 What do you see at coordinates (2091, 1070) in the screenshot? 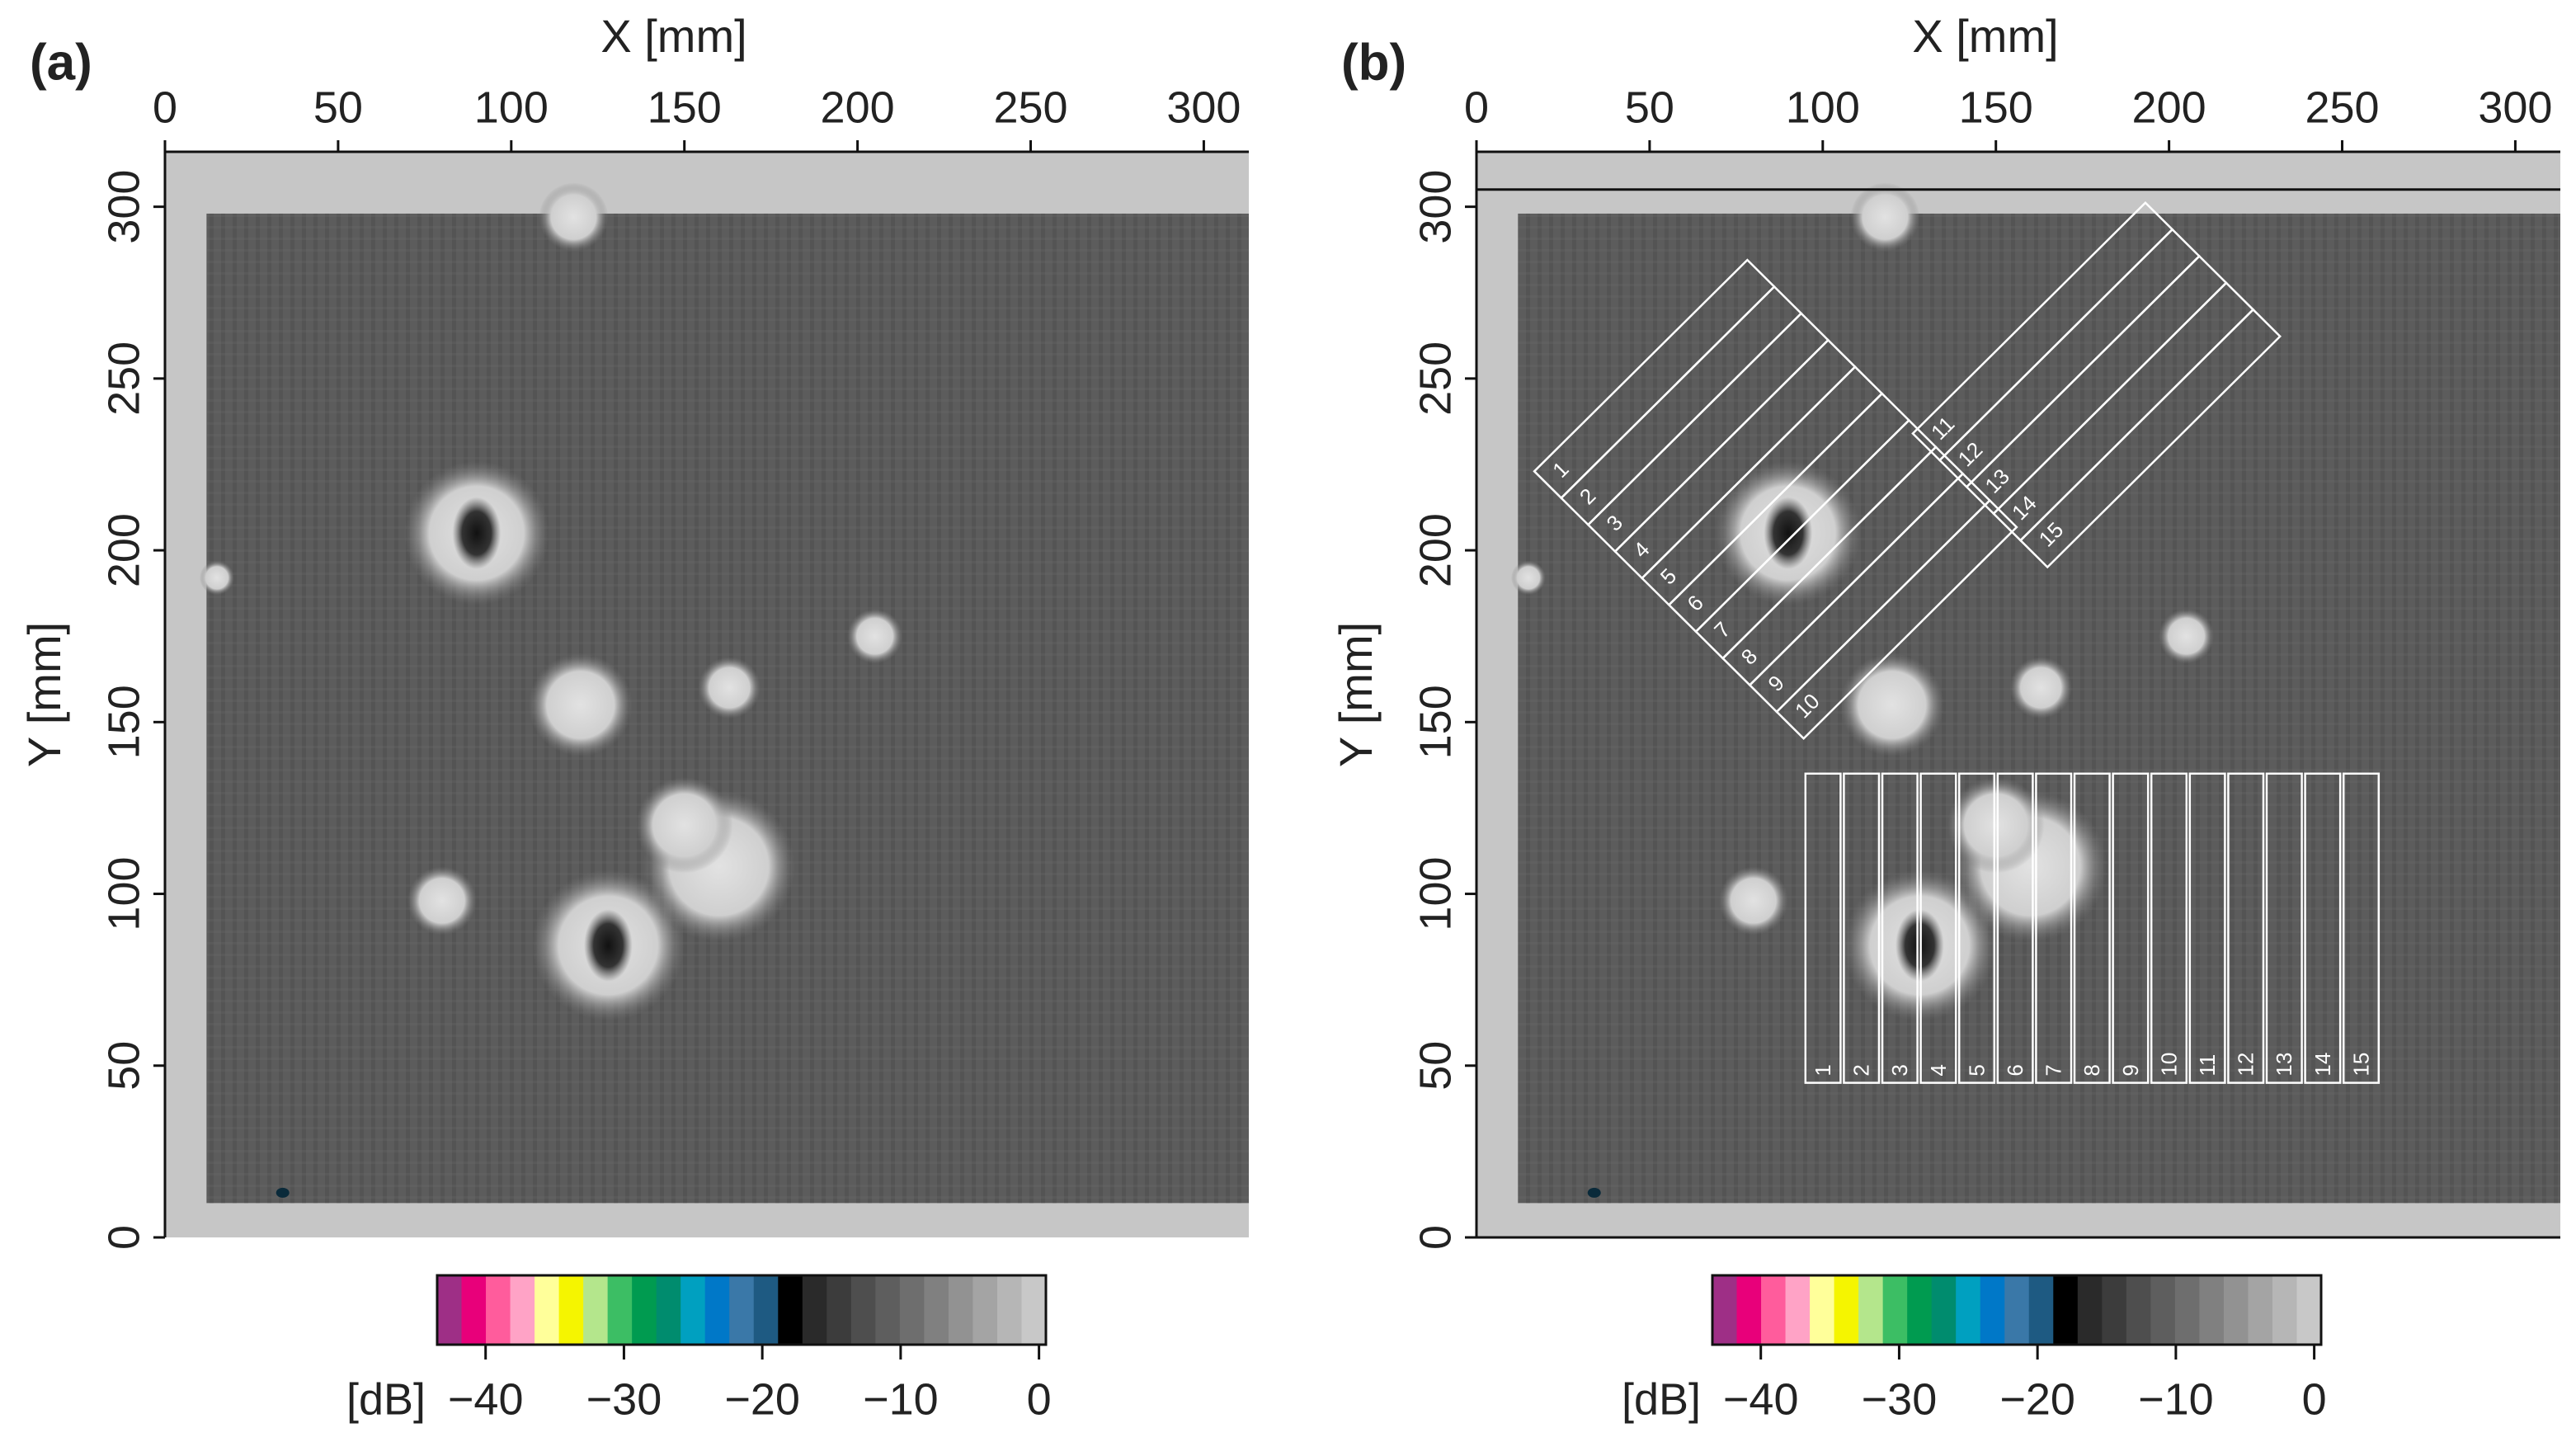
I see `strip-label: 8` at bounding box center [2091, 1070].